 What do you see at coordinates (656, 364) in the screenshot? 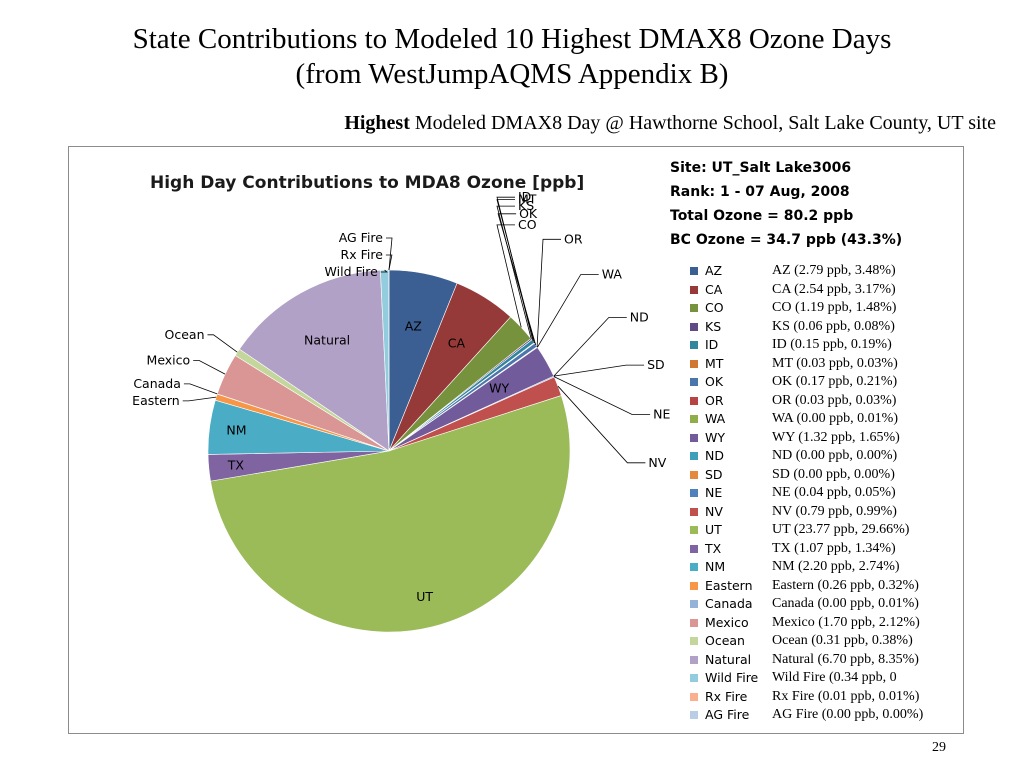
I see `slice-label-sd: SD` at bounding box center [656, 364].